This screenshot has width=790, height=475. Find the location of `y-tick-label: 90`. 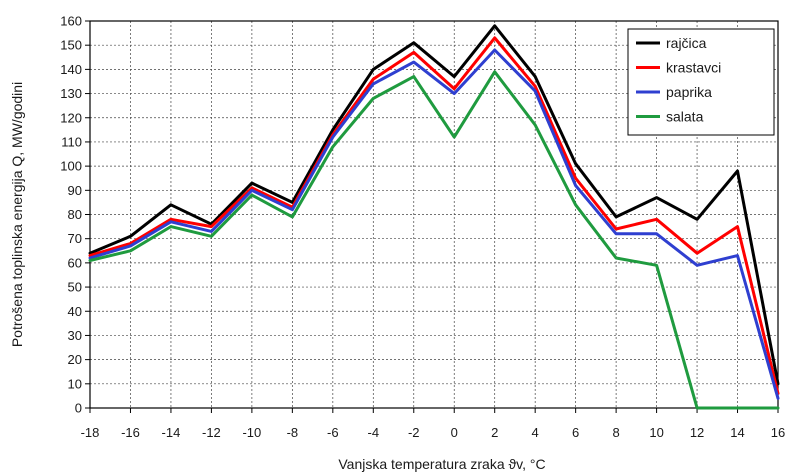

y-tick-label: 90 is located at coordinates (75, 190).